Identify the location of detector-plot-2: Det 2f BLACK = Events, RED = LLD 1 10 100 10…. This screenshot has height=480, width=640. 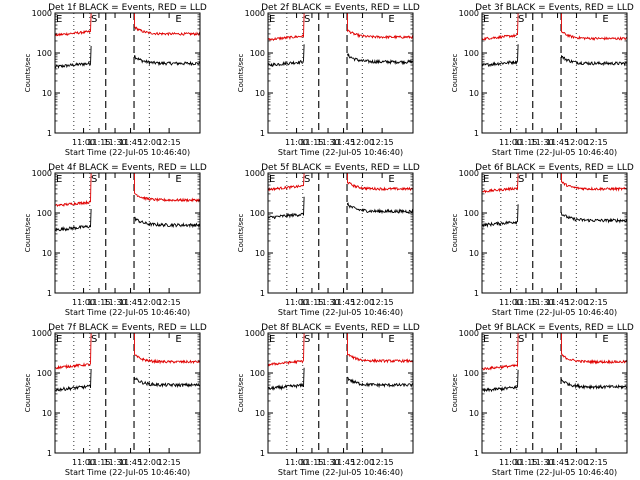
(328, 80).